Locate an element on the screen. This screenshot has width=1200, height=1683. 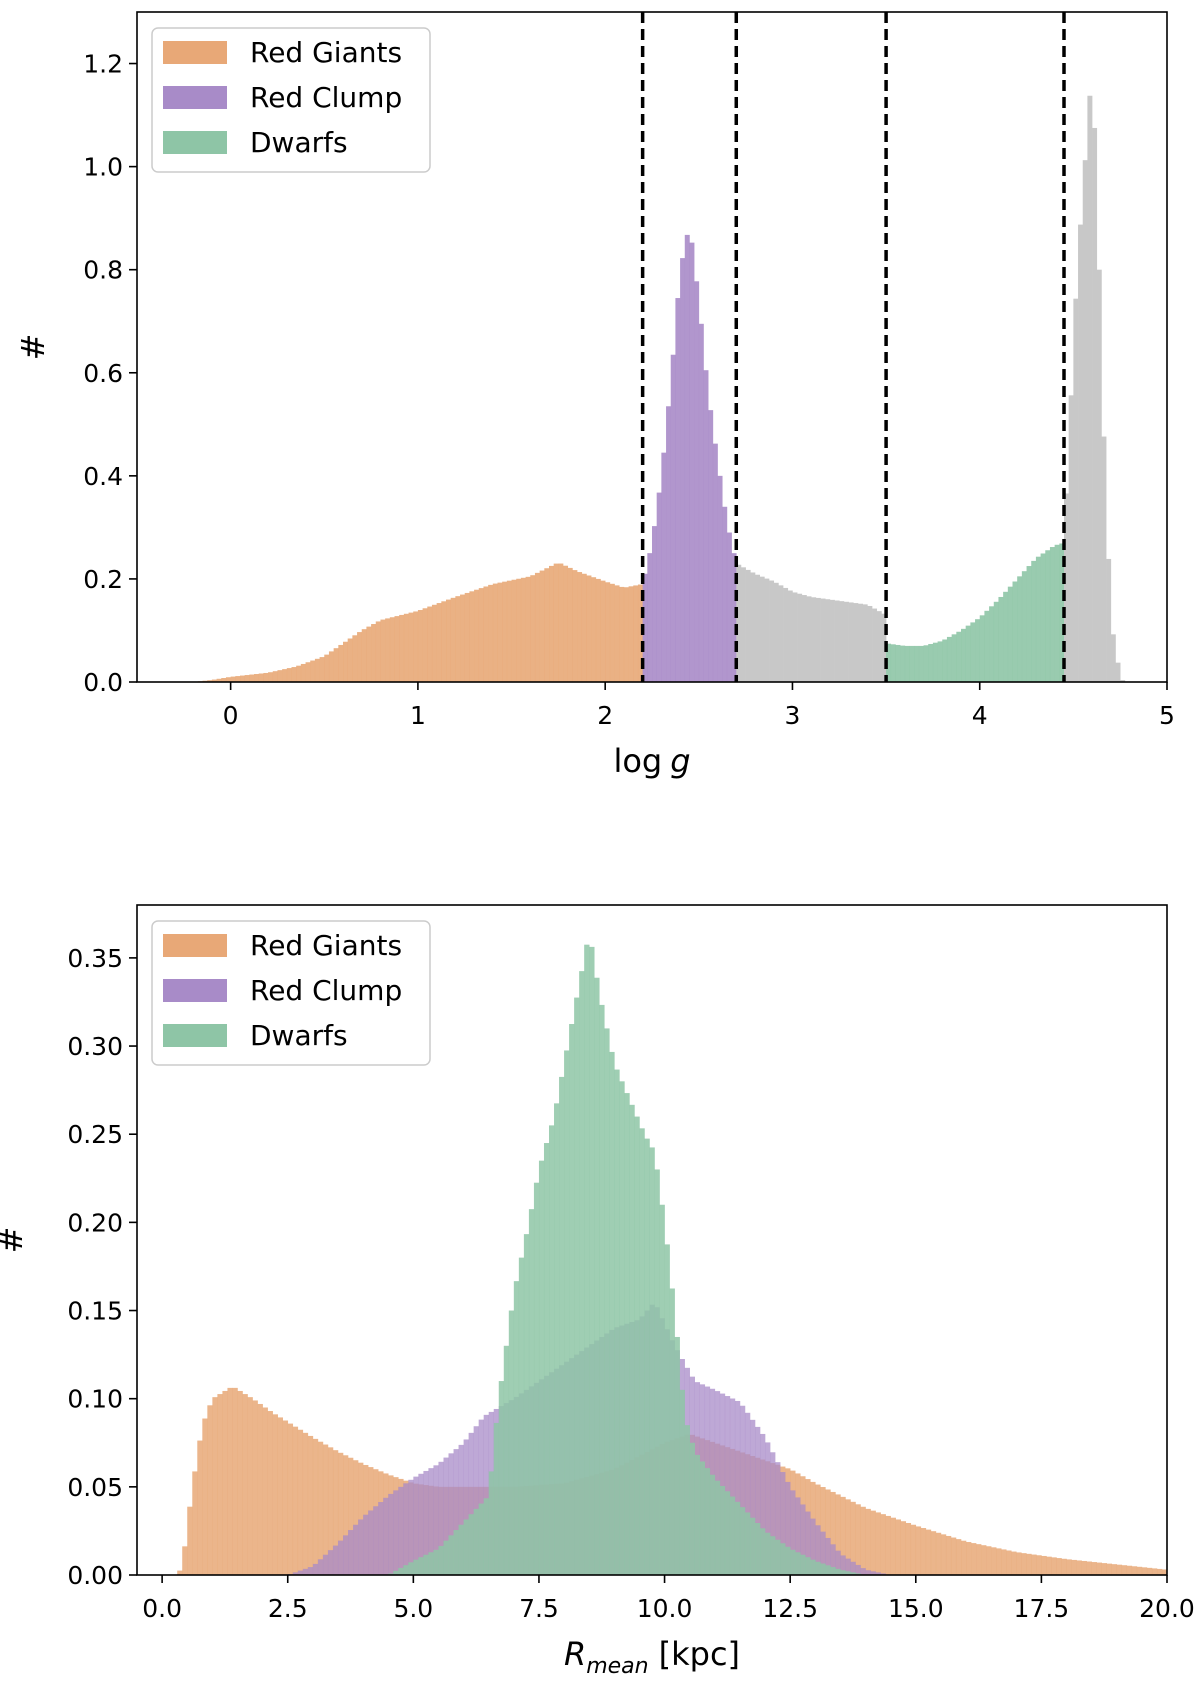
logg-x-tick-label: 0 is located at coordinates (231, 715).